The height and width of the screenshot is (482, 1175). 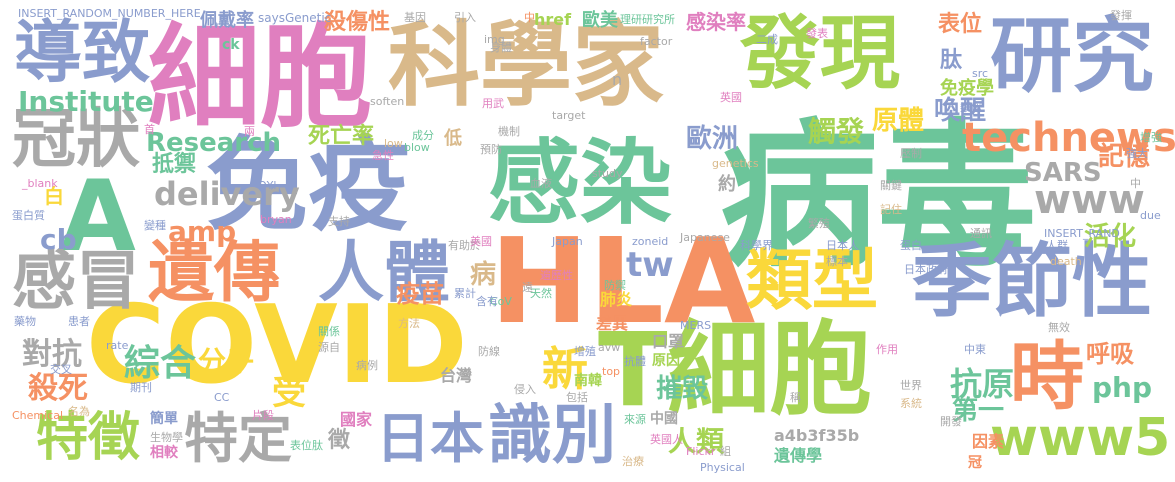 I want to click on word-tongxun: 通訊, so click(x=981, y=233).